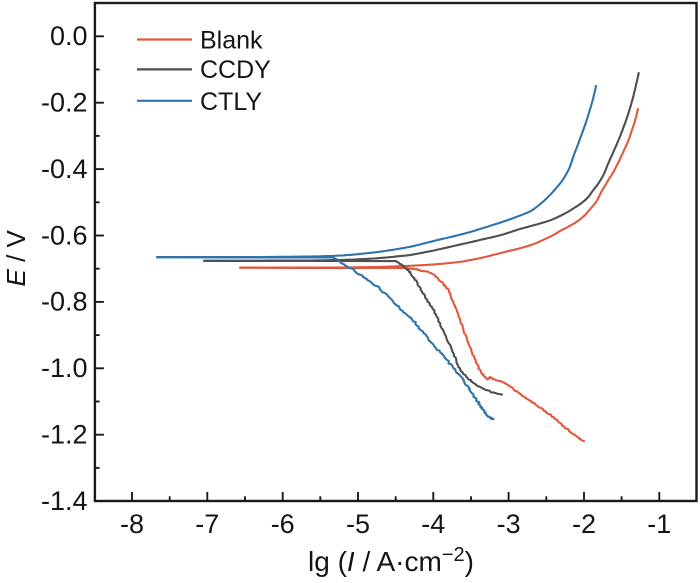 The width and height of the screenshot is (700, 583). I want to click on svg-text: -8, so click(132, 524).